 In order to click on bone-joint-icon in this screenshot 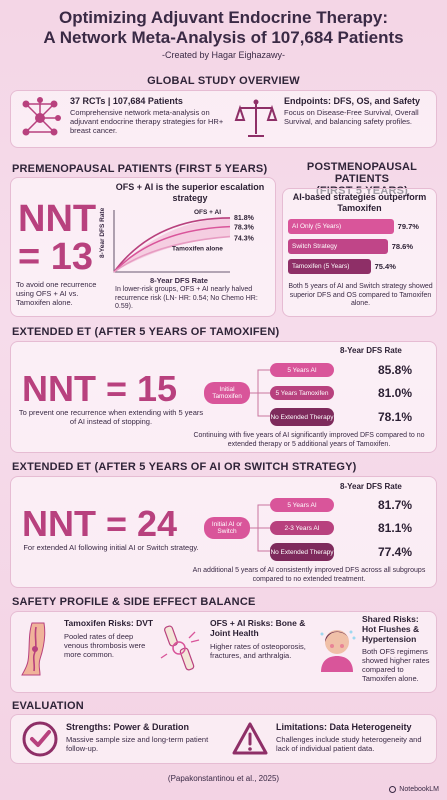, I will do `click(181, 648)`.